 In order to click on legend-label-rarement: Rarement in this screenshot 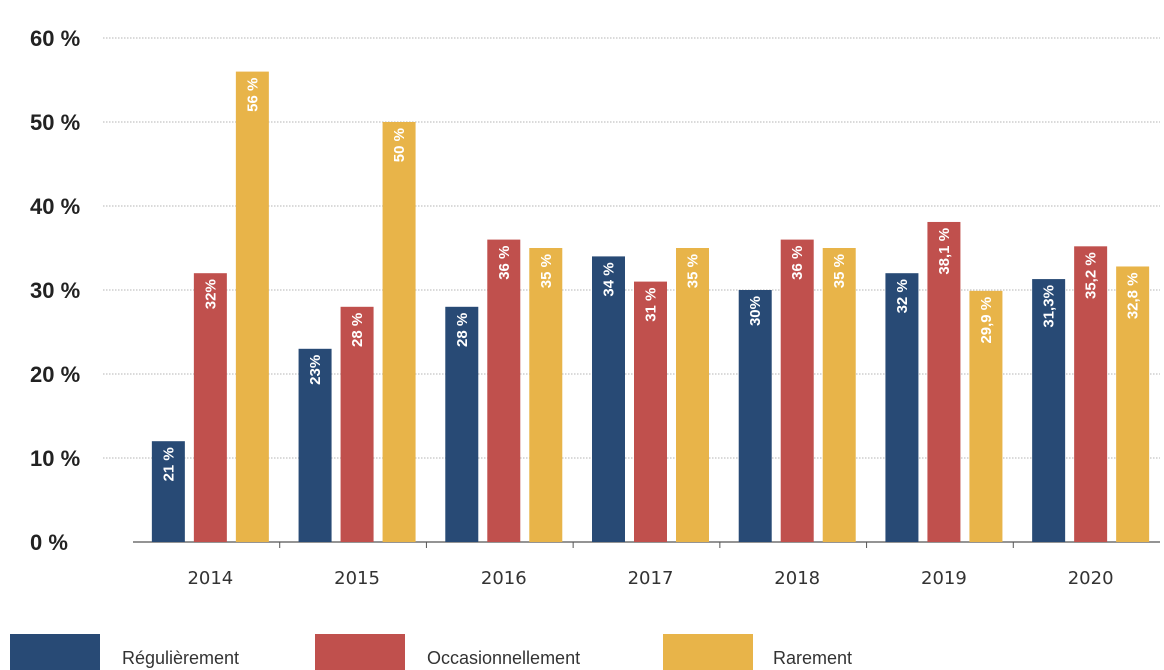, I will do `click(813, 658)`.